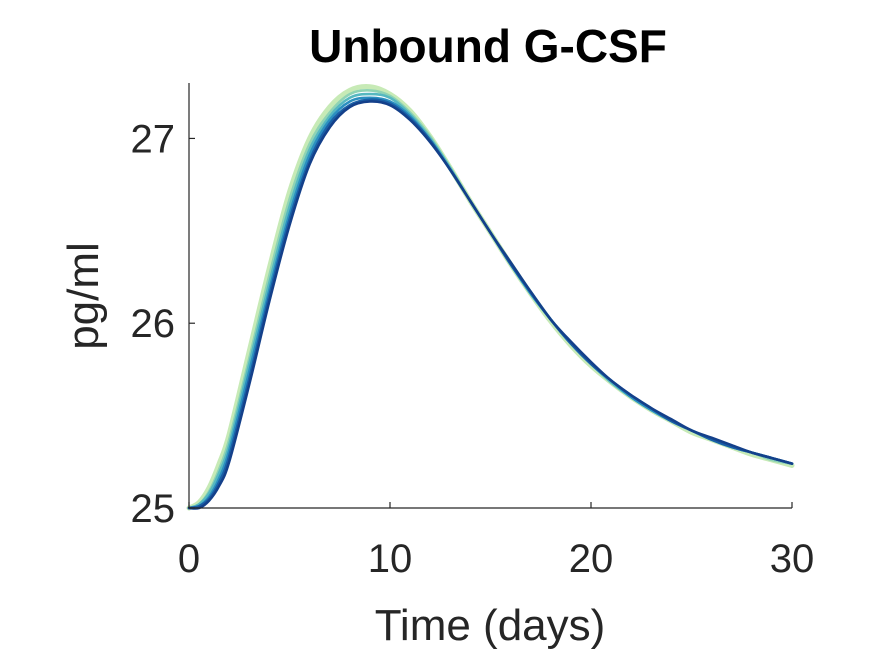  What do you see at coordinates (490, 625) in the screenshot?
I see `x-axis-label: Time (days)` at bounding box center [490, 625].